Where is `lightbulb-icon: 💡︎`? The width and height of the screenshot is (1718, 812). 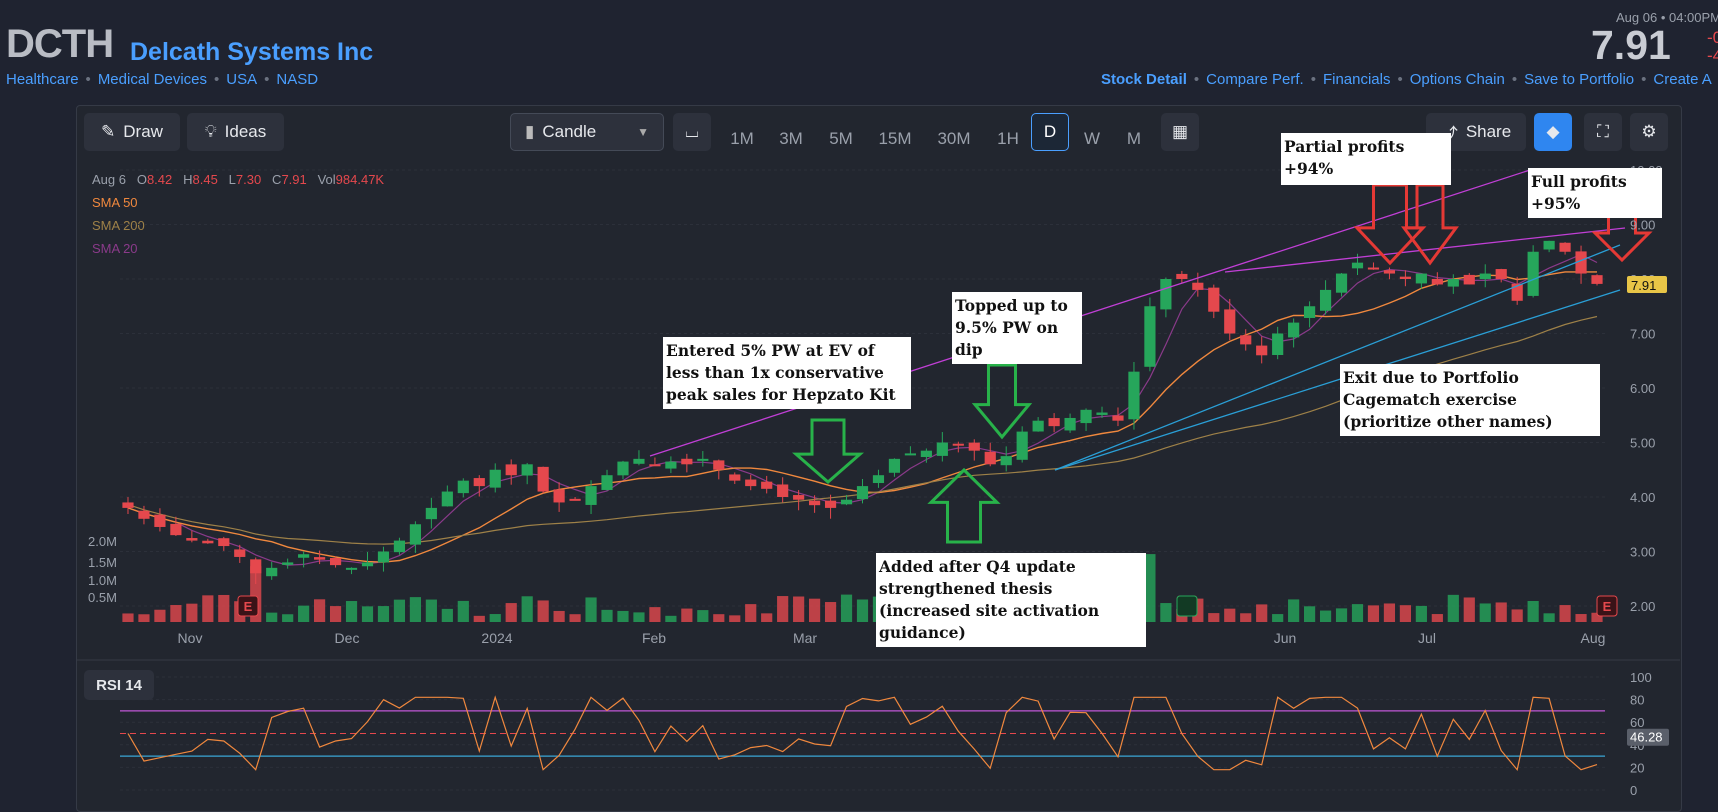
lightbulb-icon: 💡︎ is located at coordinates (210, 131).